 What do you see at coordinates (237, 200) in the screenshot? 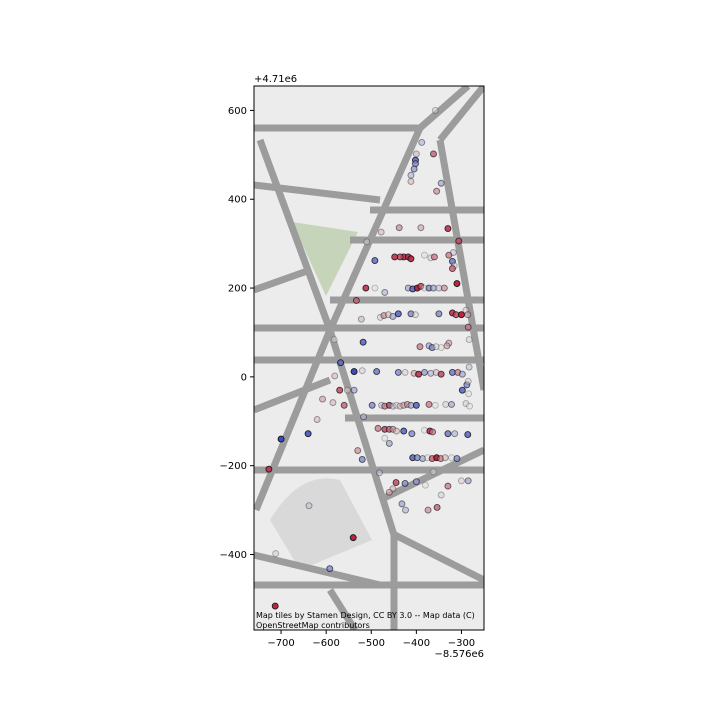
I see `y-tick-label: 400` at bounding box center [237, 200].